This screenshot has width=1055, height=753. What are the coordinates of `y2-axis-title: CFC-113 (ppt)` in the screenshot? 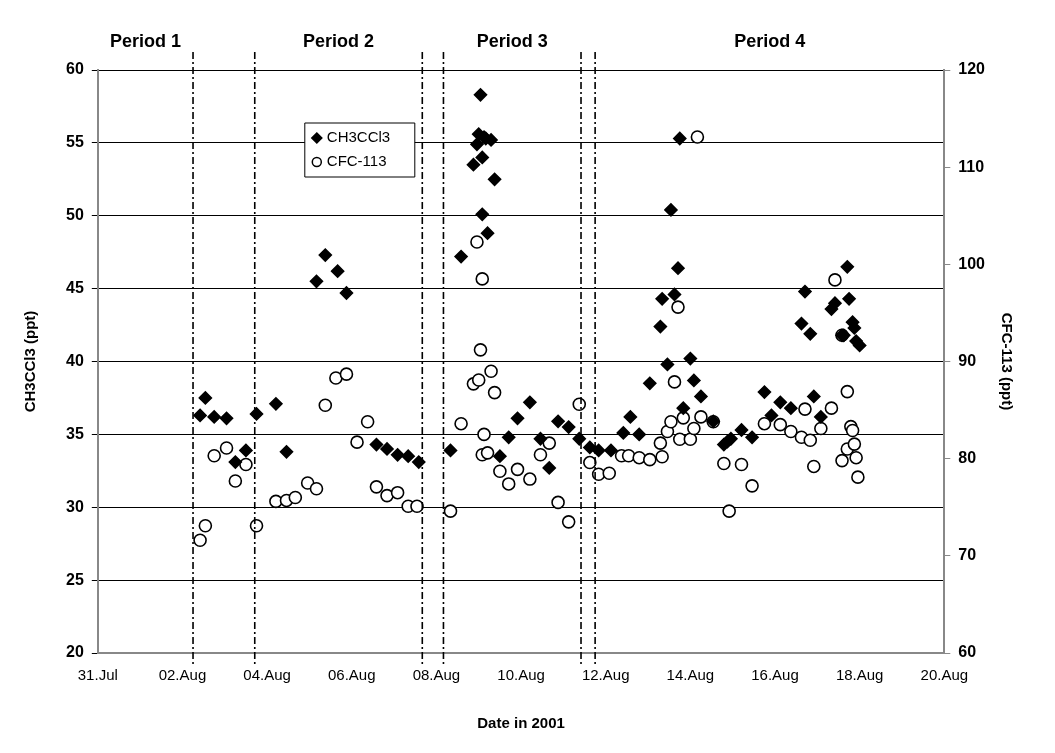 It's located at (1007, 361).